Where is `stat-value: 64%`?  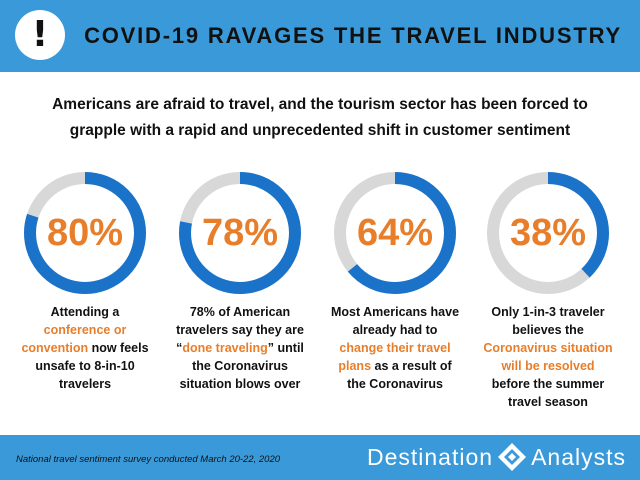 stat-value: 64% is located at coordinates (395, 233).